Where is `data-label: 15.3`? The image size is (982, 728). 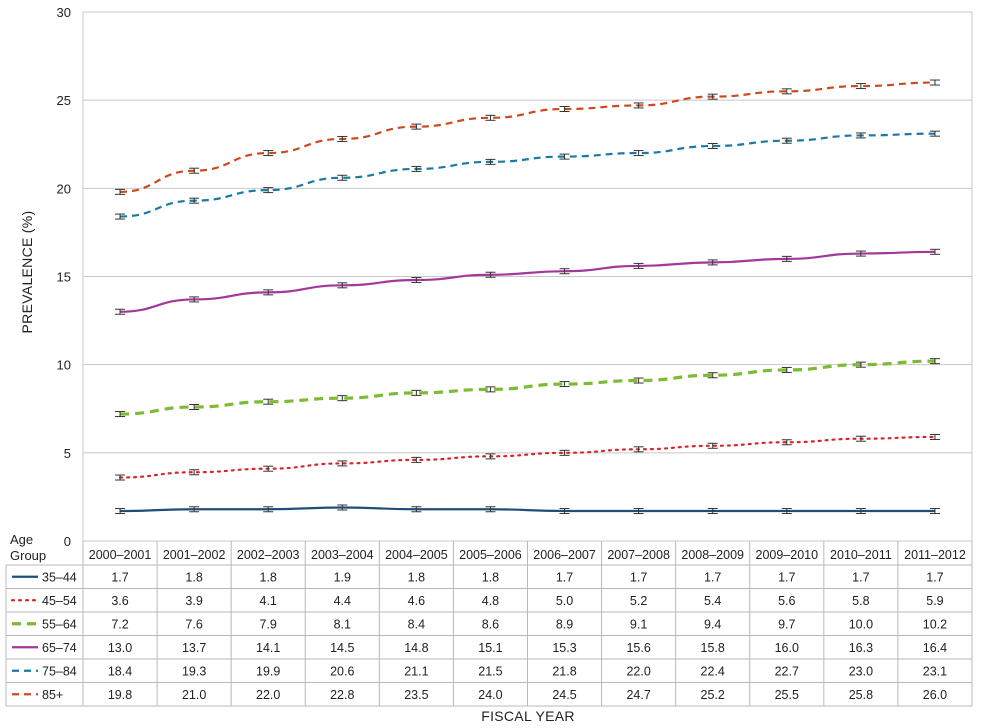 data-label: 15.3 is located at coordinates (564, 648).